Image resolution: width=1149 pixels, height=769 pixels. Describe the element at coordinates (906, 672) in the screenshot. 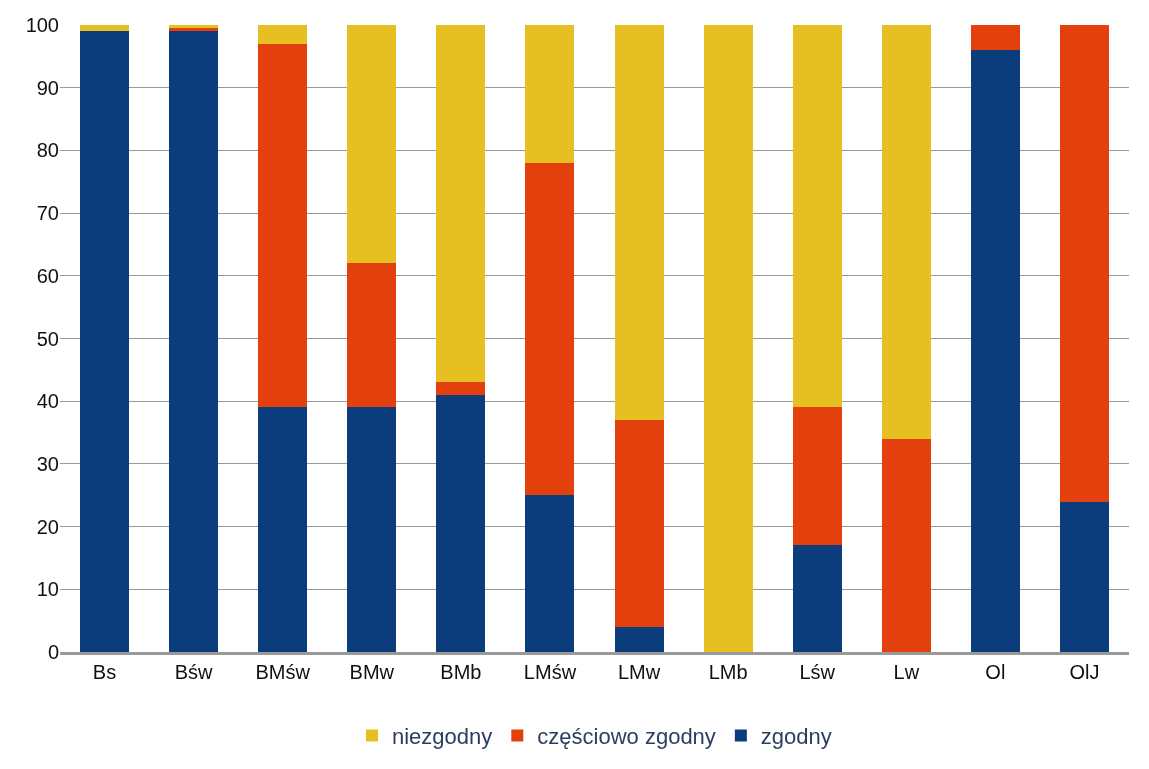

I see `x-tick-label: Lw` at that location.